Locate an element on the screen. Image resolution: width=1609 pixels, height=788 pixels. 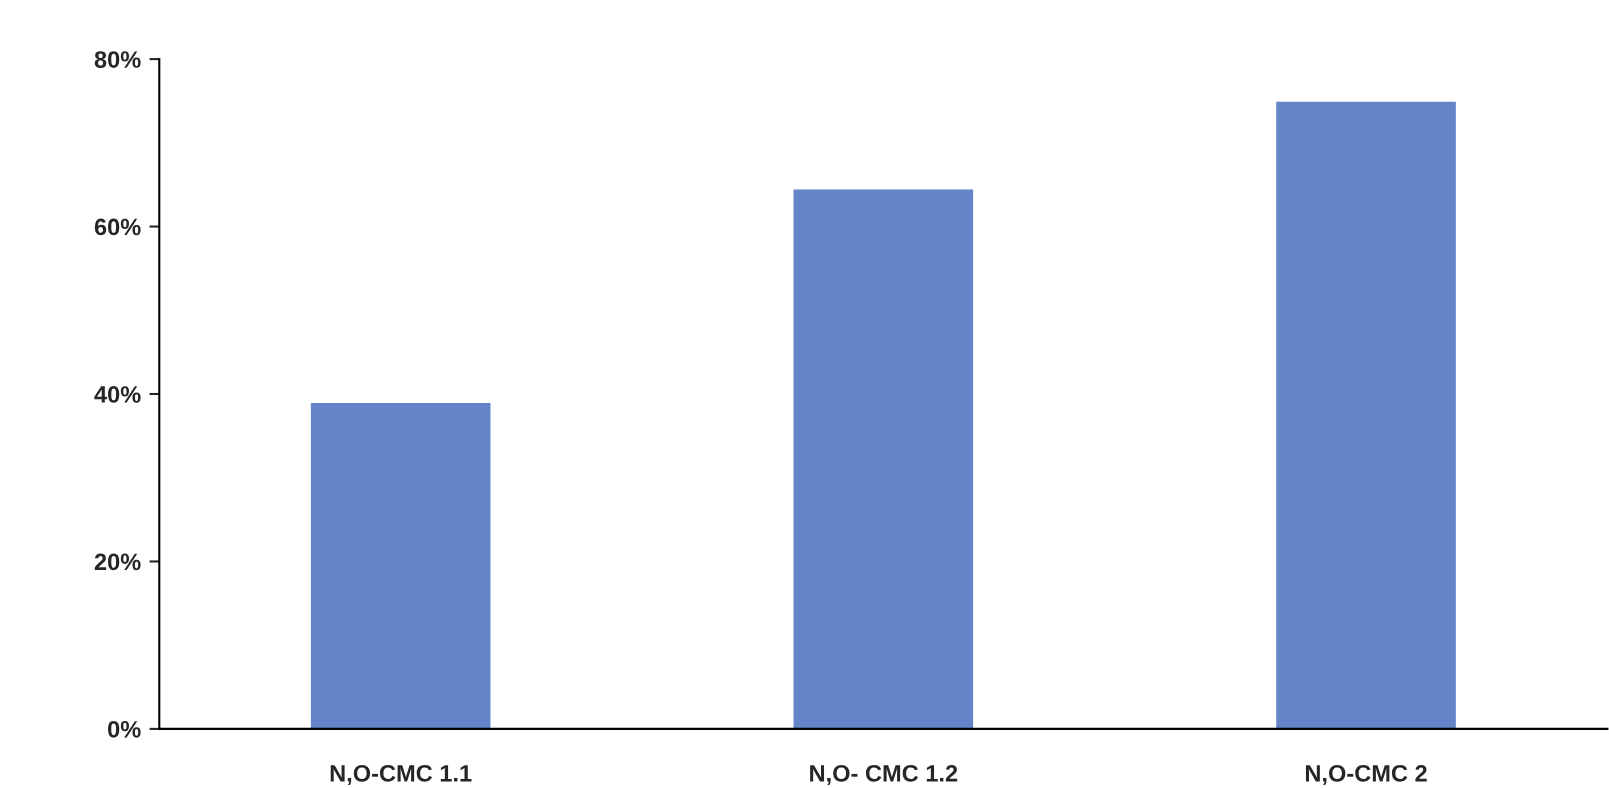
x-tick-label: N,O- CMC 1.2 is located at coordinates (884, 775).